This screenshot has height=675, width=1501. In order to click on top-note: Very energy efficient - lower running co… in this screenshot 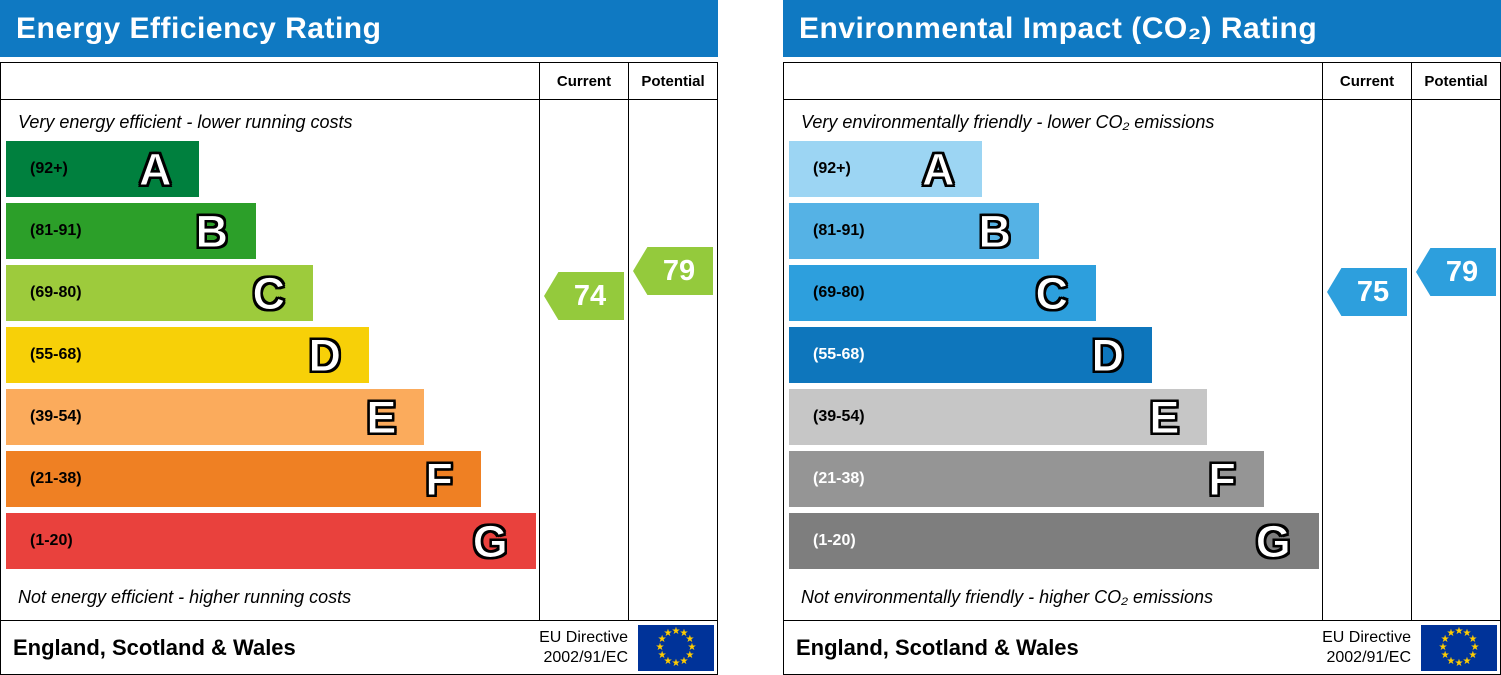, I will do `click(185, 122)`.